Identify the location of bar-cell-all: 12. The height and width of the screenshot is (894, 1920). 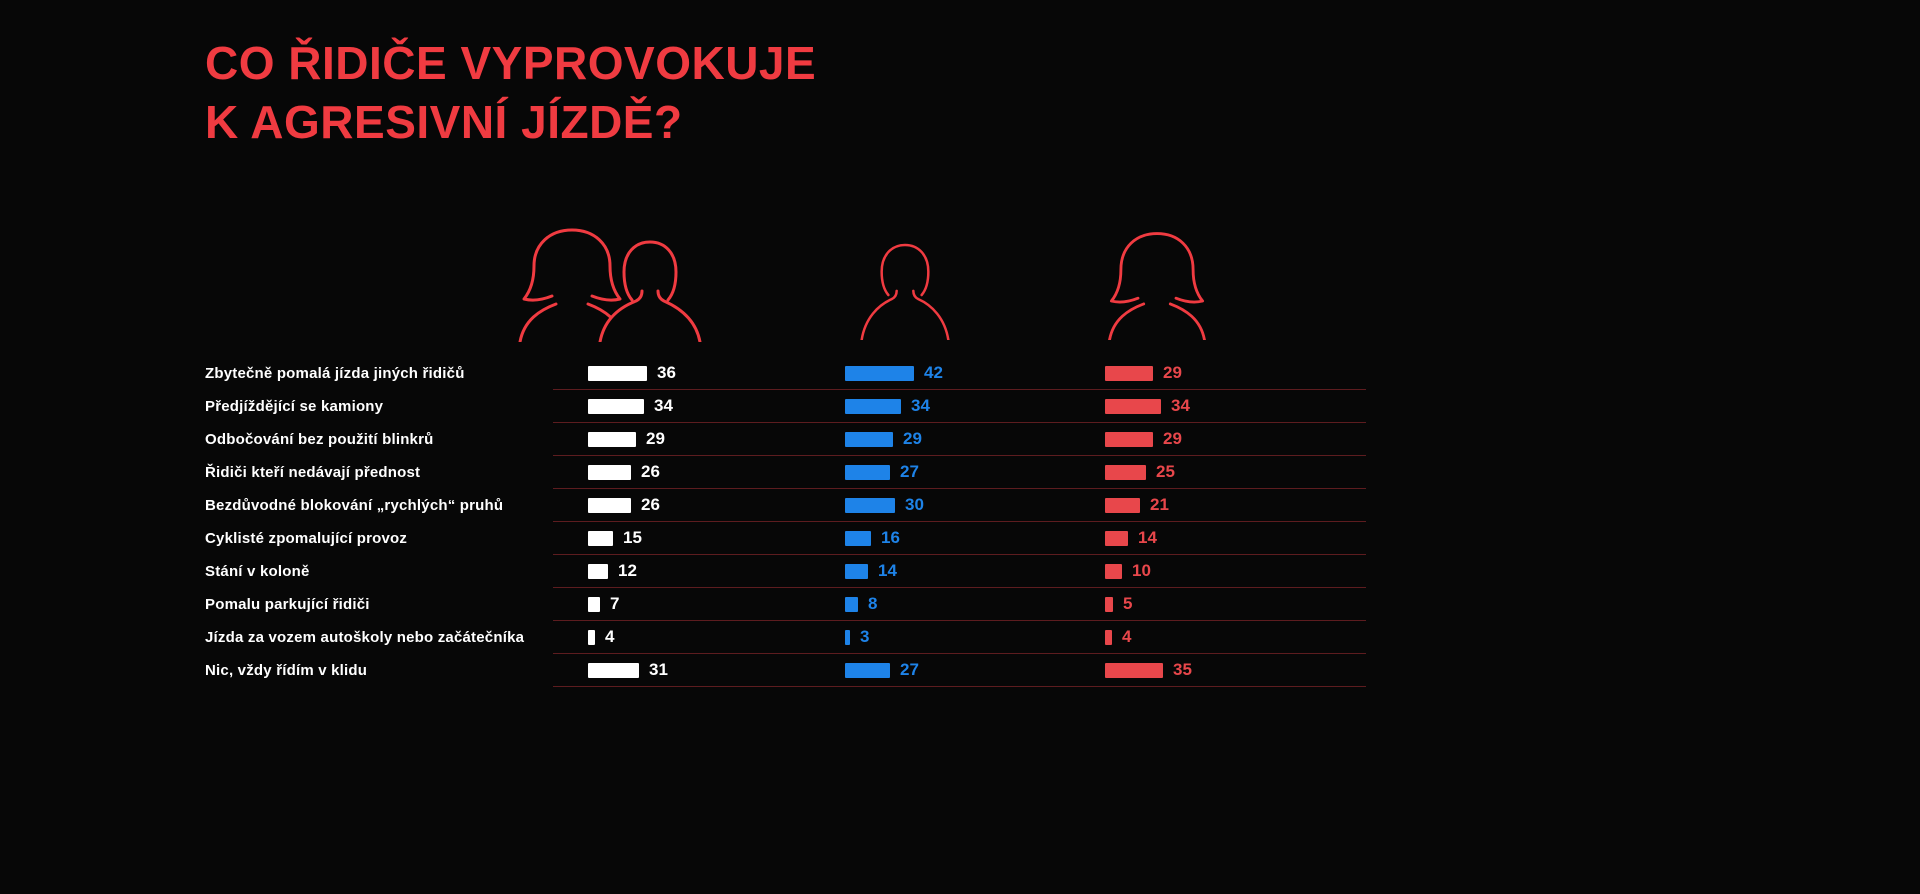
(699, 571).